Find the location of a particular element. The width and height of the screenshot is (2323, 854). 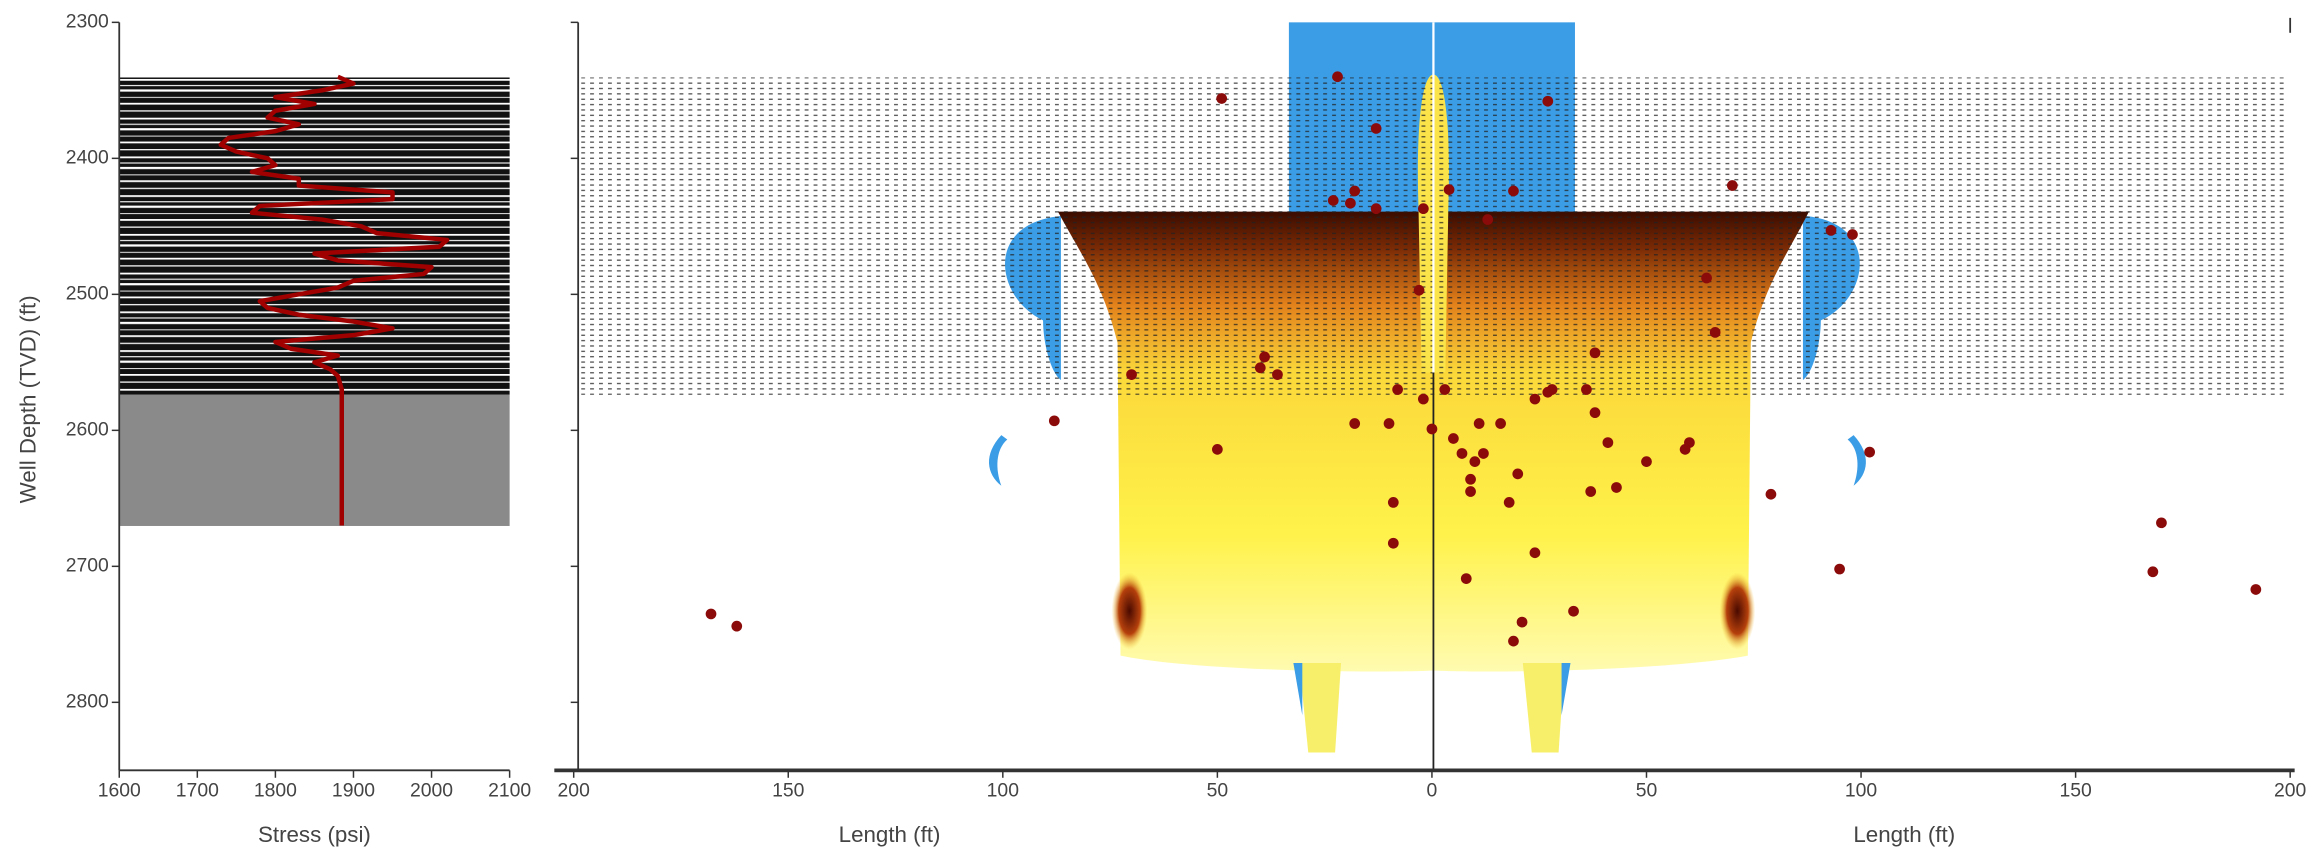

x-tick-label: 1900 is located at coordinates (353, 790).